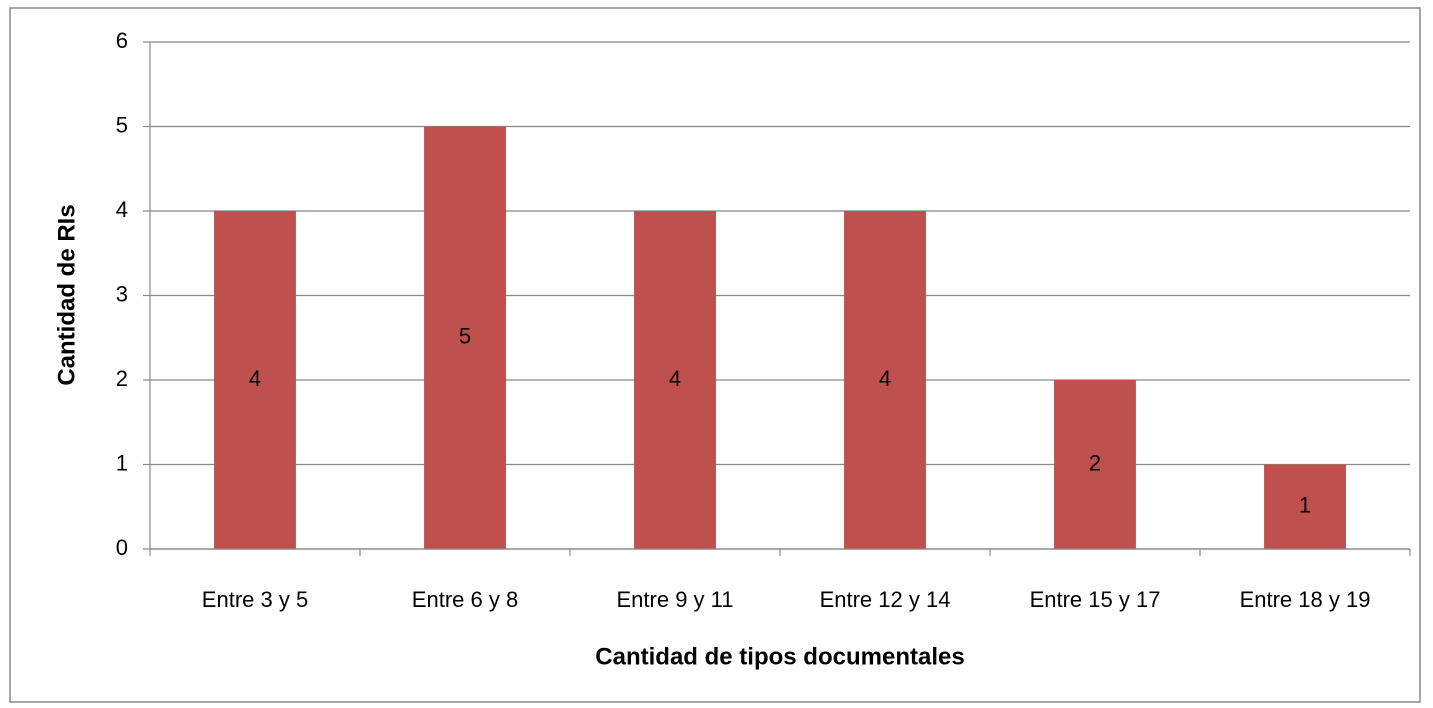 Image resolution: width=1433 pixels, height=708 pixels. I want to click on data-label: 5, so click(465, 336).